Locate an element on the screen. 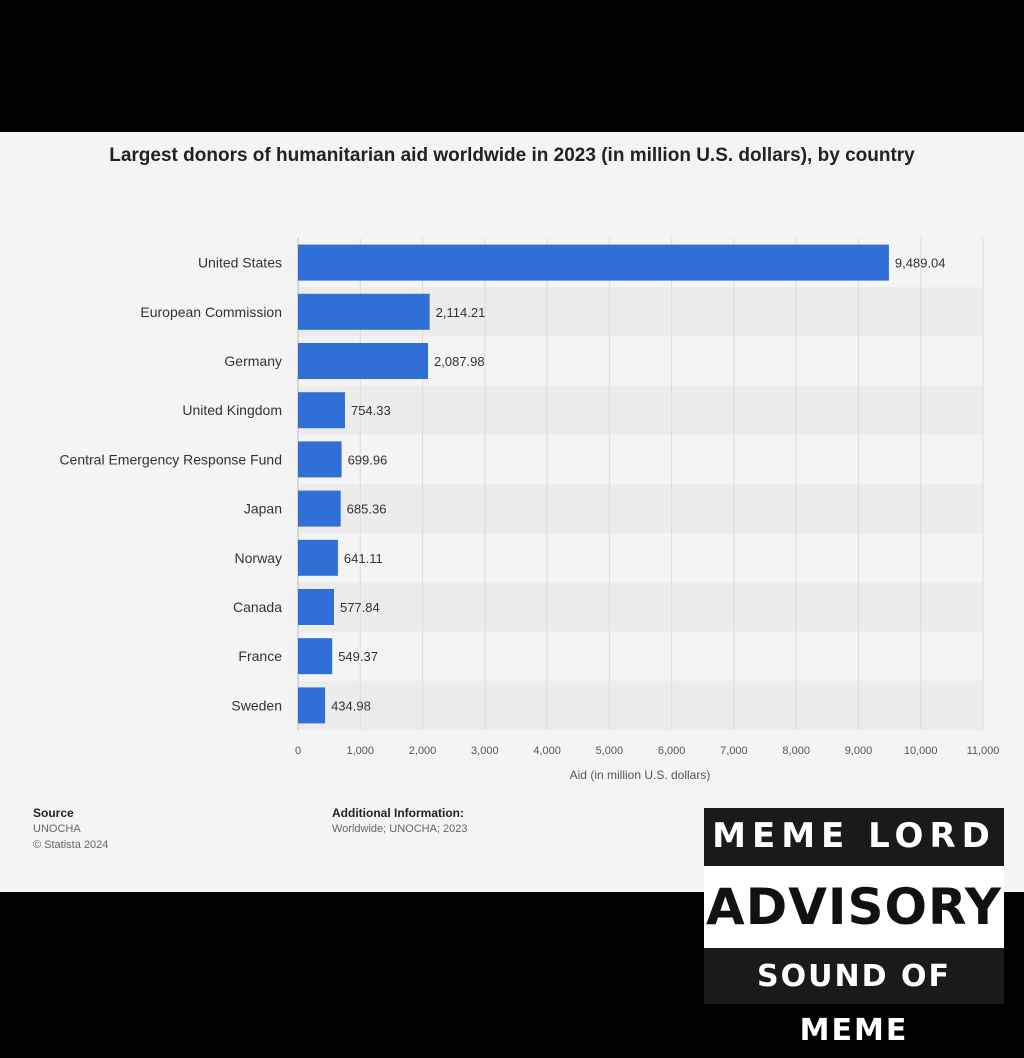  category-label: Germany is located at coordinates (253, 361).